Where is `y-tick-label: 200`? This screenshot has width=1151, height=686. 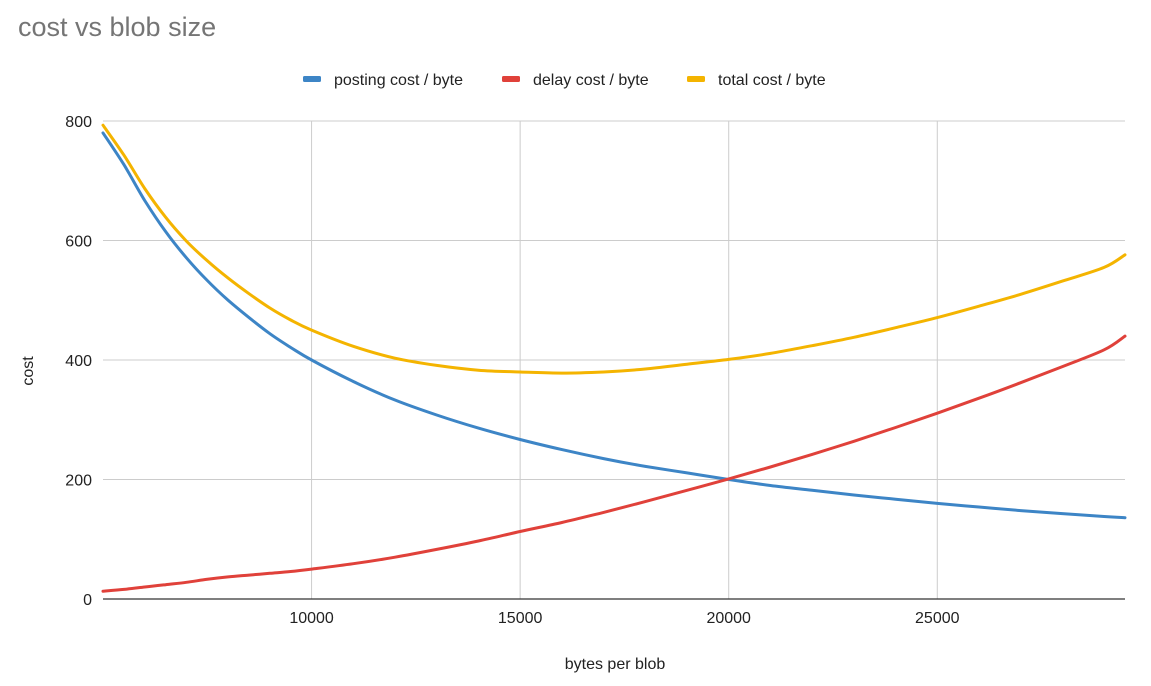
y-tick-label: 200 is located at coordinates (78, 481).